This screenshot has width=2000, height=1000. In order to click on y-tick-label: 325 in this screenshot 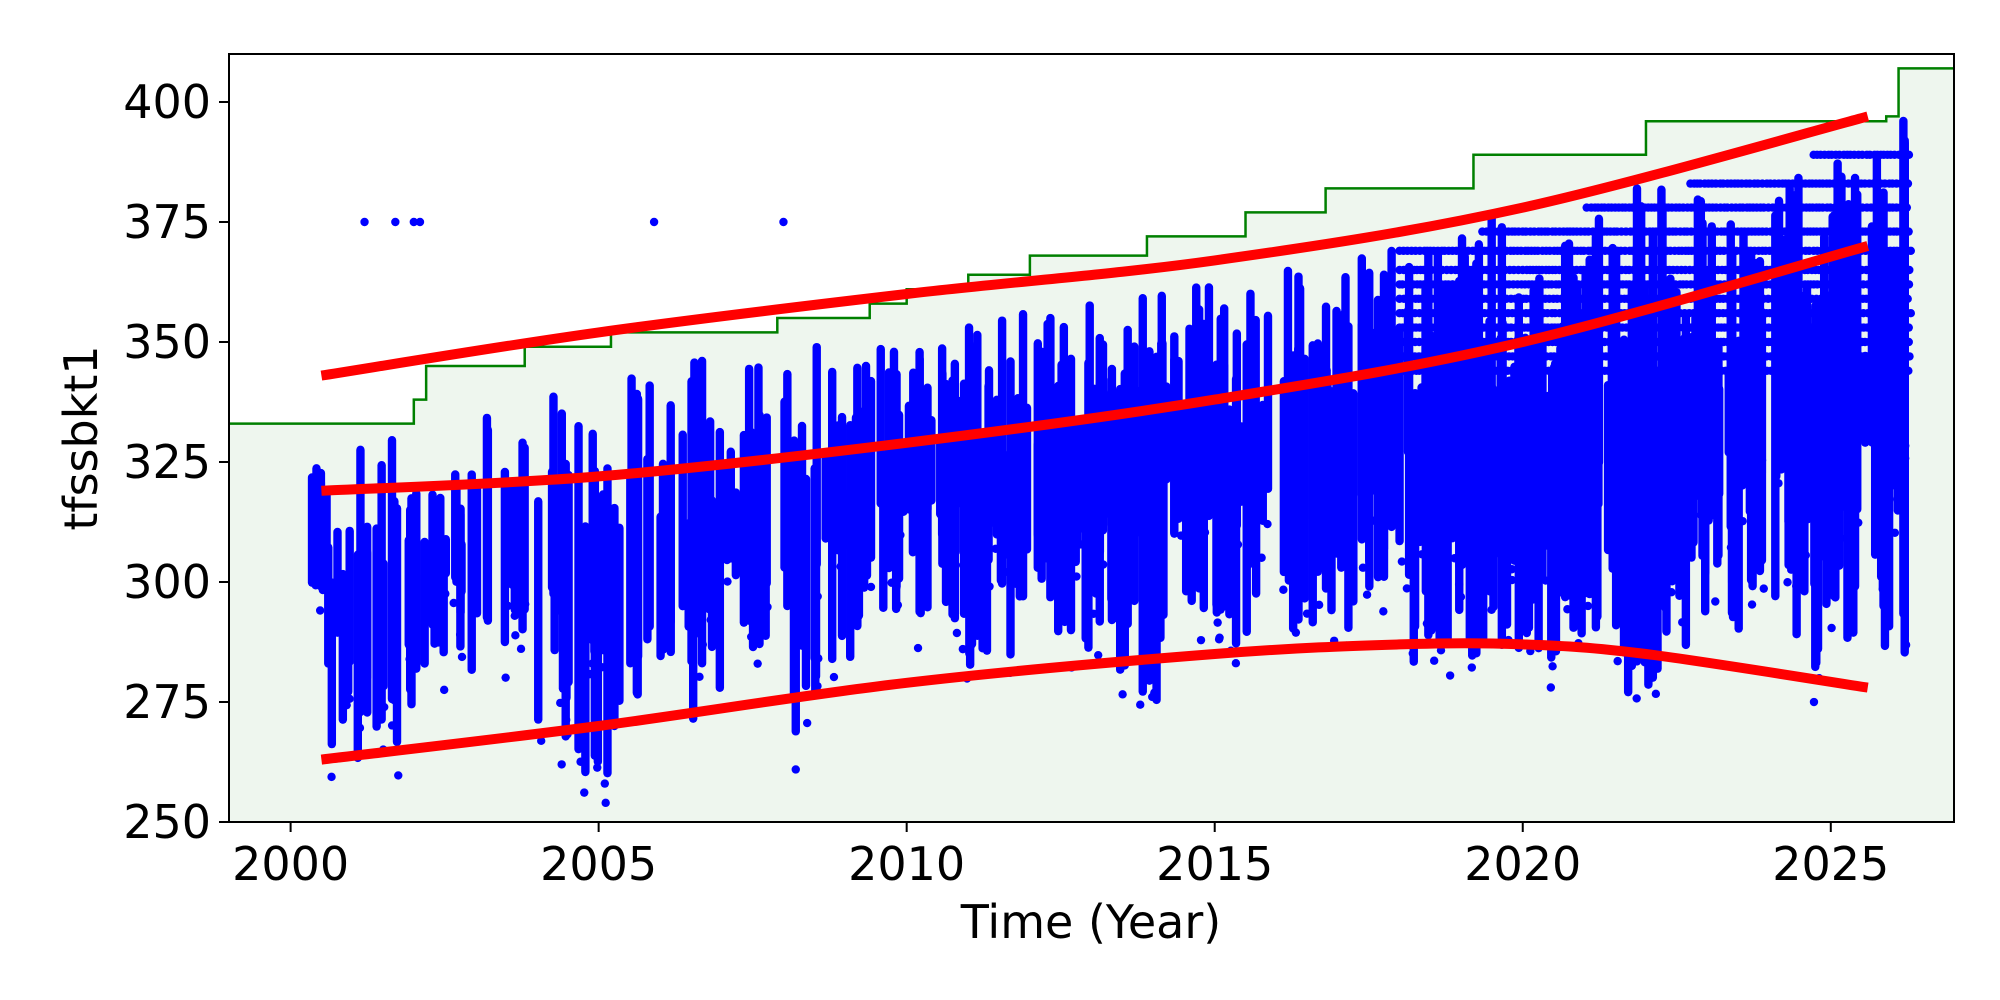, I will do `click(167, 462)`.